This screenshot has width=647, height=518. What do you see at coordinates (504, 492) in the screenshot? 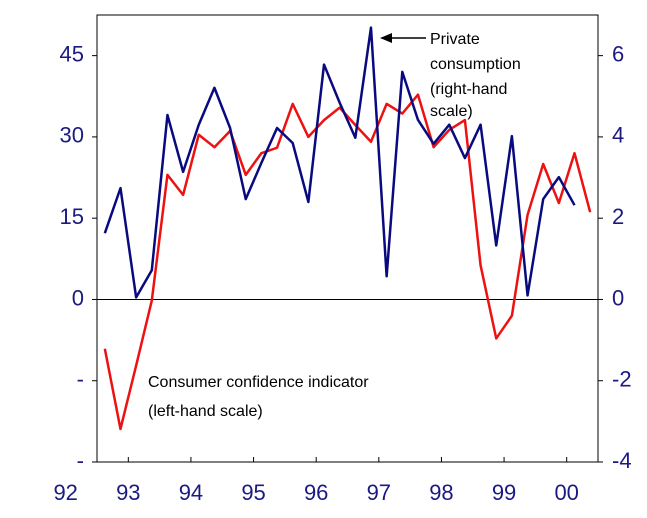
I see `x-tick-label: 99` at bounding box center [504, 492].